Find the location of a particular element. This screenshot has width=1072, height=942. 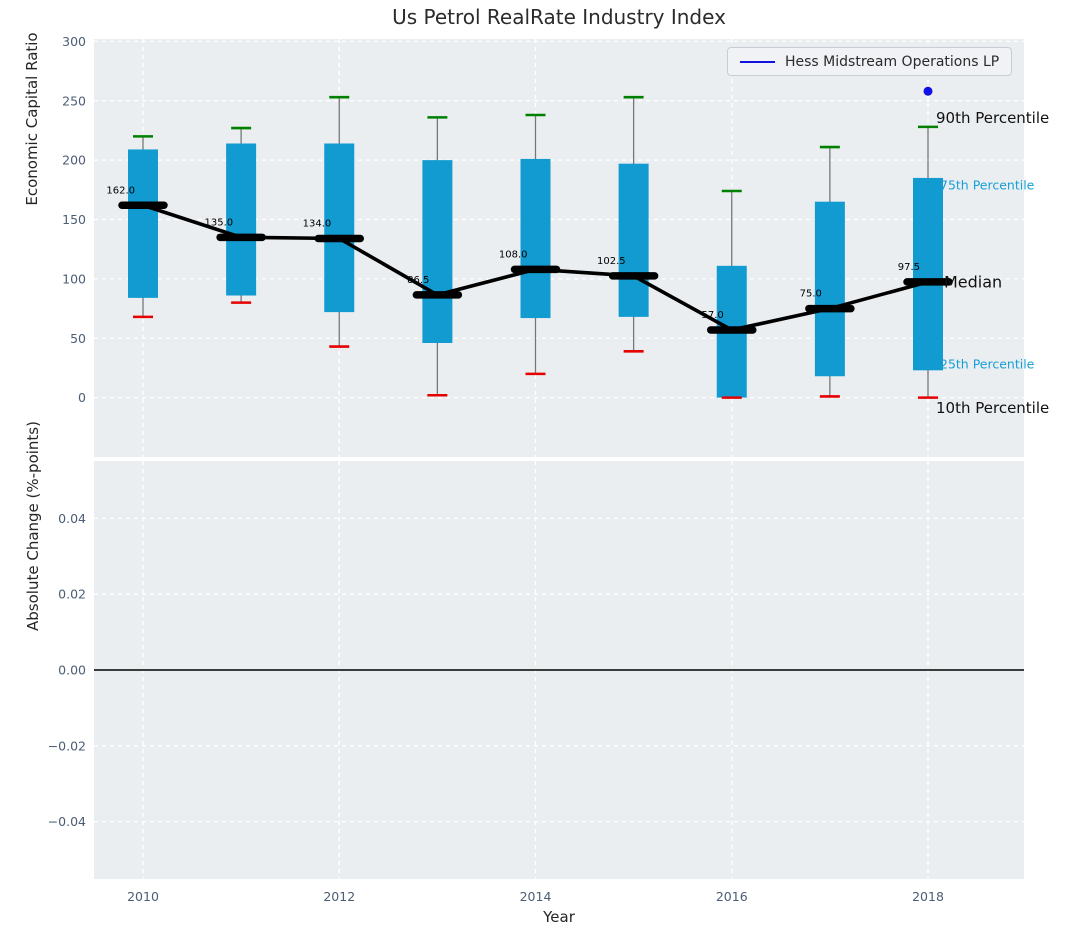

bottom-y-tick-label: 0.04 is located at coordinates (72, 518).